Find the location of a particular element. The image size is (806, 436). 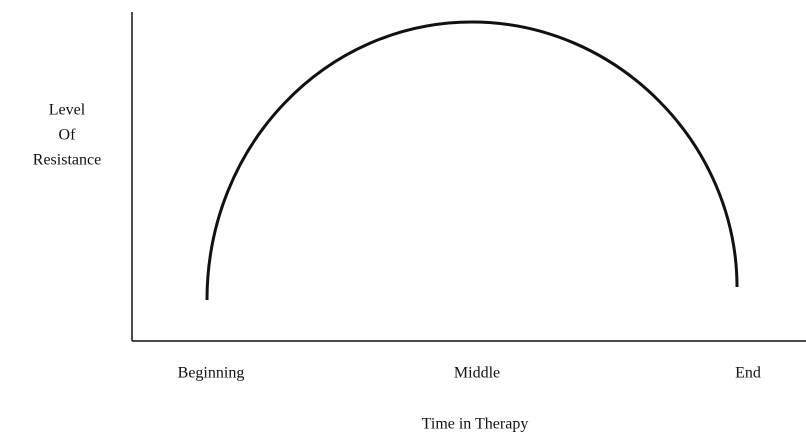

y-axis-label: Level is located at coordinates (67, 110).